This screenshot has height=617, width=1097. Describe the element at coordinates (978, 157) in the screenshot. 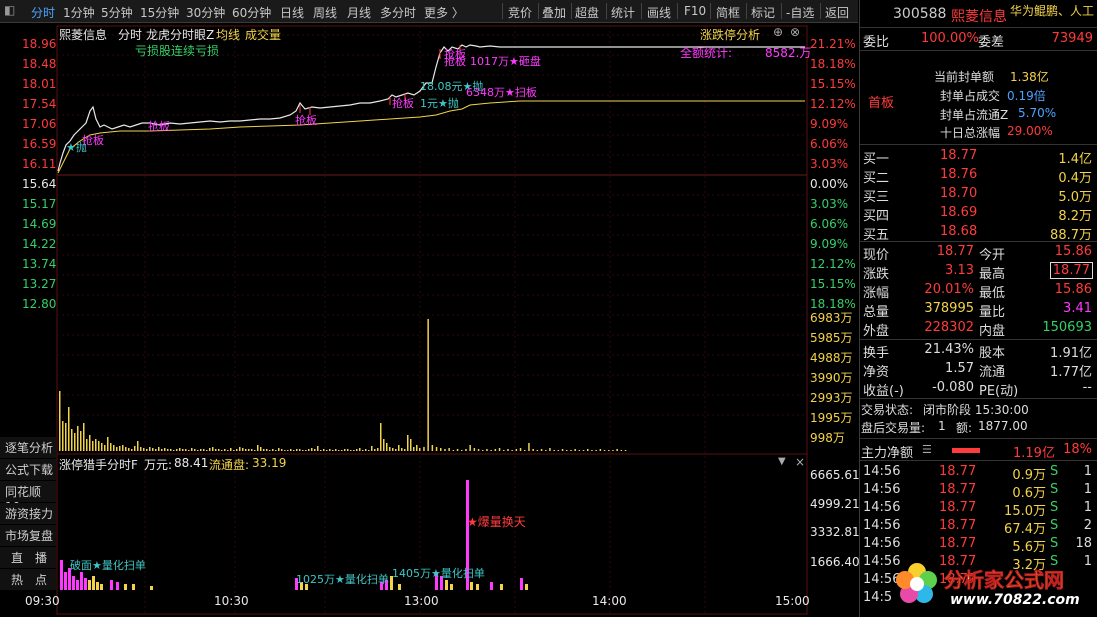

I see `bid-row: 买一 18.77 1.4亿` at that location.